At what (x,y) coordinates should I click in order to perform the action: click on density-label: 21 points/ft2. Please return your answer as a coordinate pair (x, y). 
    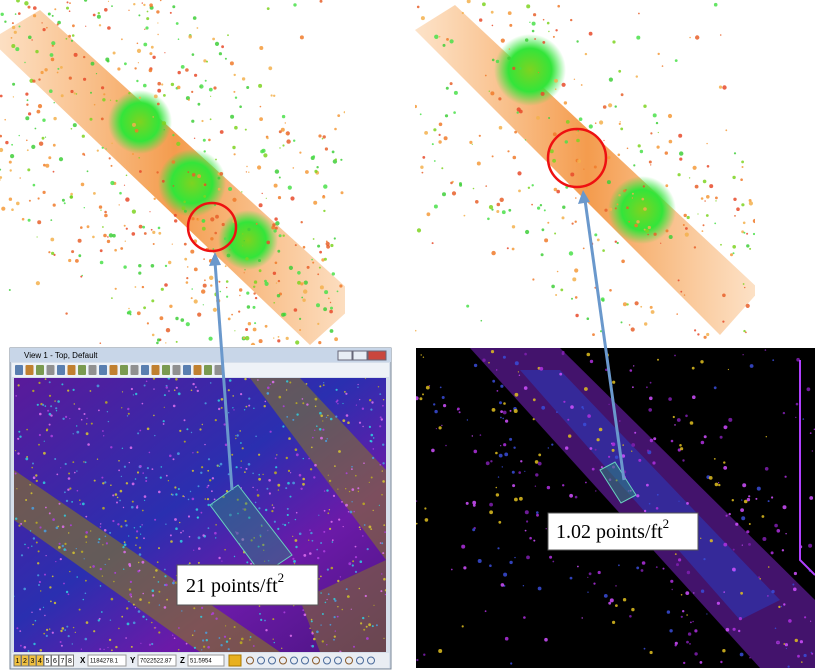
    Looking at the image, I should click on (235, 583).